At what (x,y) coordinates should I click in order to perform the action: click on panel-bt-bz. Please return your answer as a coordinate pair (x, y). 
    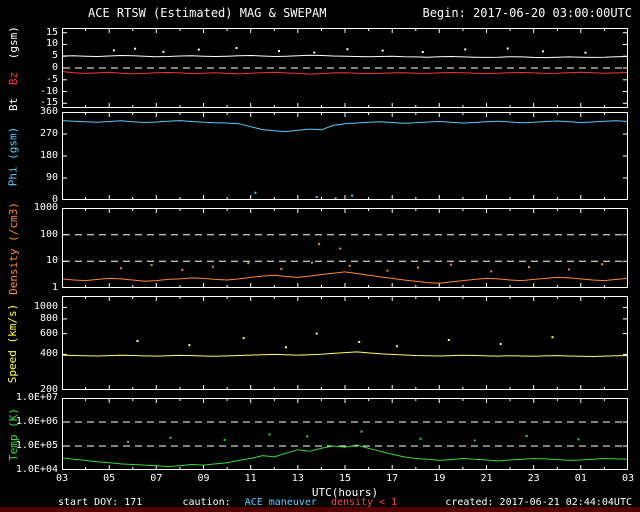
    Looking at the image, I should click on (345, 68).